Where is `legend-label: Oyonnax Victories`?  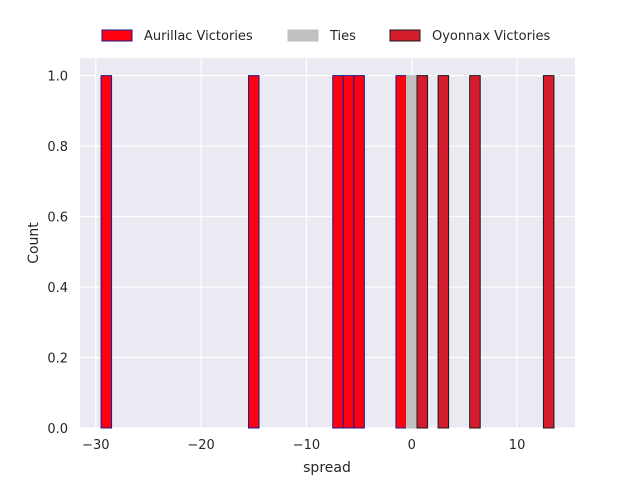
legend-label: Oyonnax Victories is located at coordinates (491, 36).